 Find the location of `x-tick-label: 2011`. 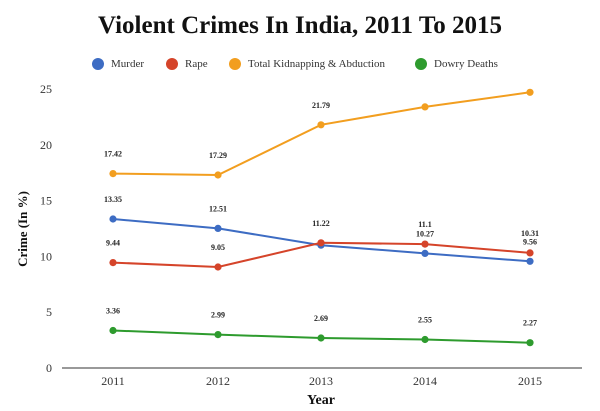

x-tick-label: 2011 is located at coordinates (113, 381).